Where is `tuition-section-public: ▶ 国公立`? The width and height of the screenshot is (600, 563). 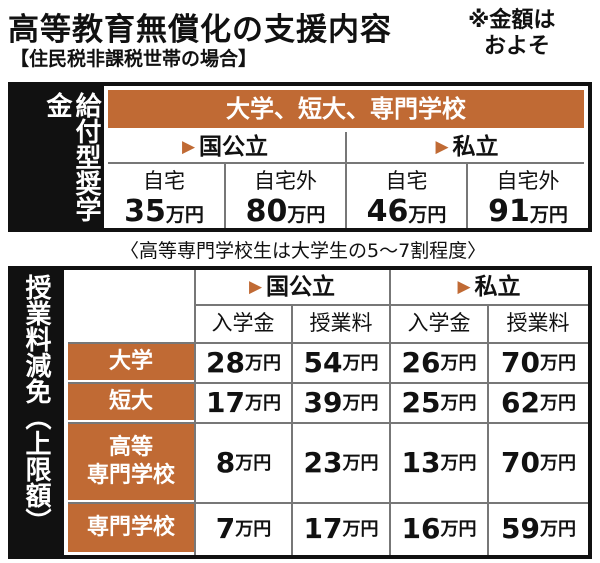 tuition-section-public: ▶ 国公立 is located at coordinates (292, 287).